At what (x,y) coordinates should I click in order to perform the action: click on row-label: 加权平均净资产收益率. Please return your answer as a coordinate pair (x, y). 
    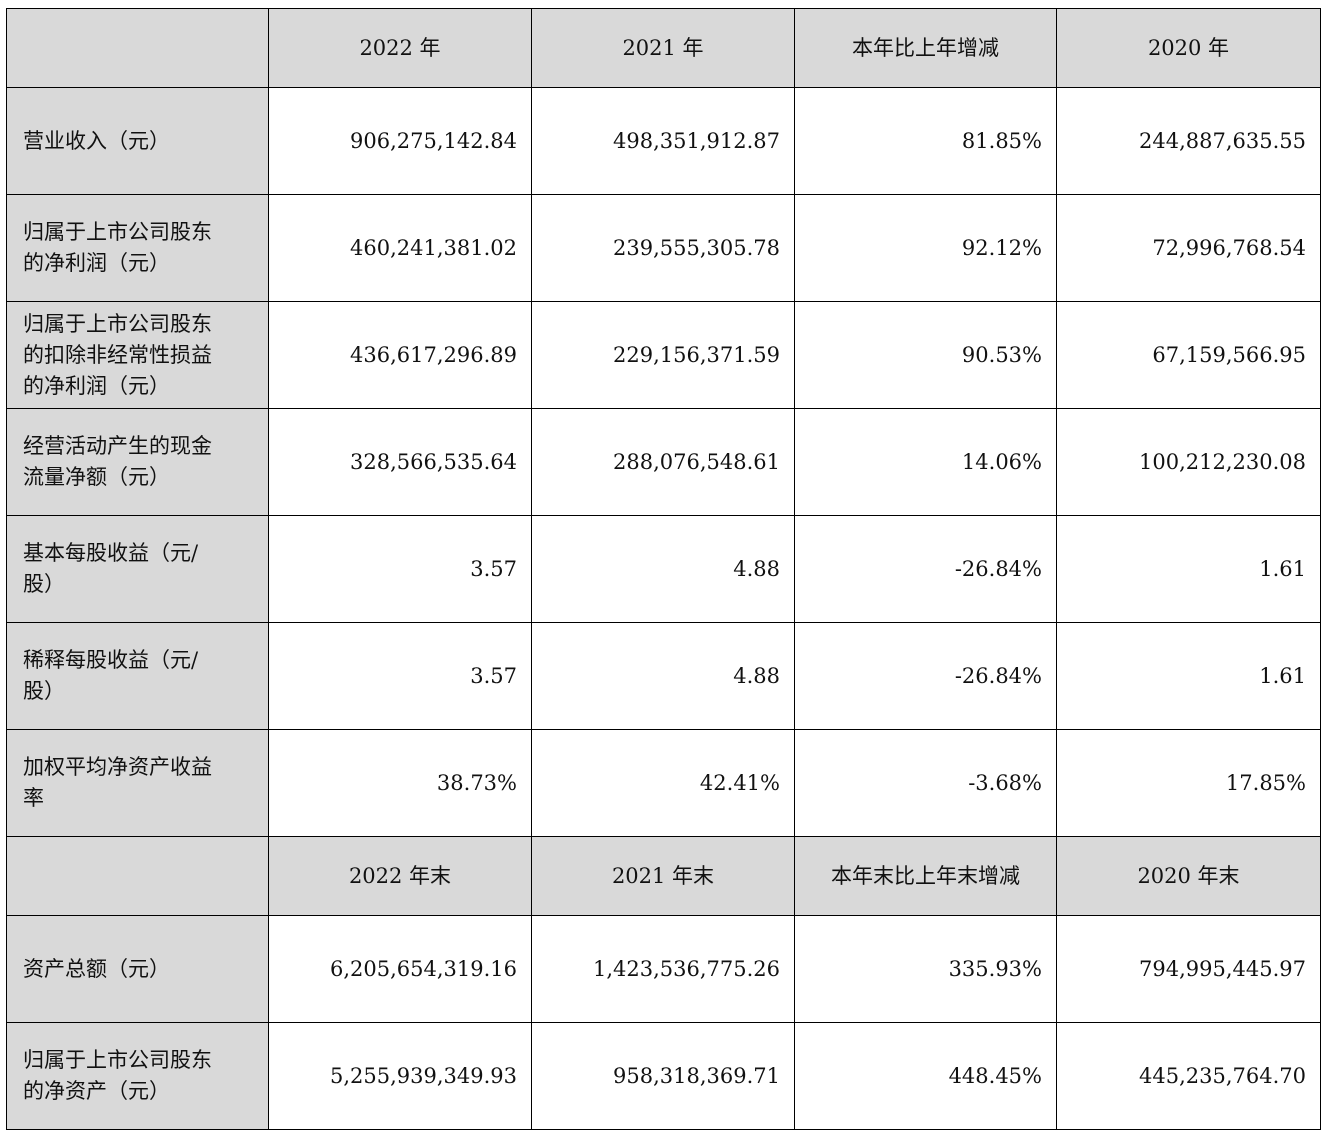
    Looking at the image, I should click on (137, 783).